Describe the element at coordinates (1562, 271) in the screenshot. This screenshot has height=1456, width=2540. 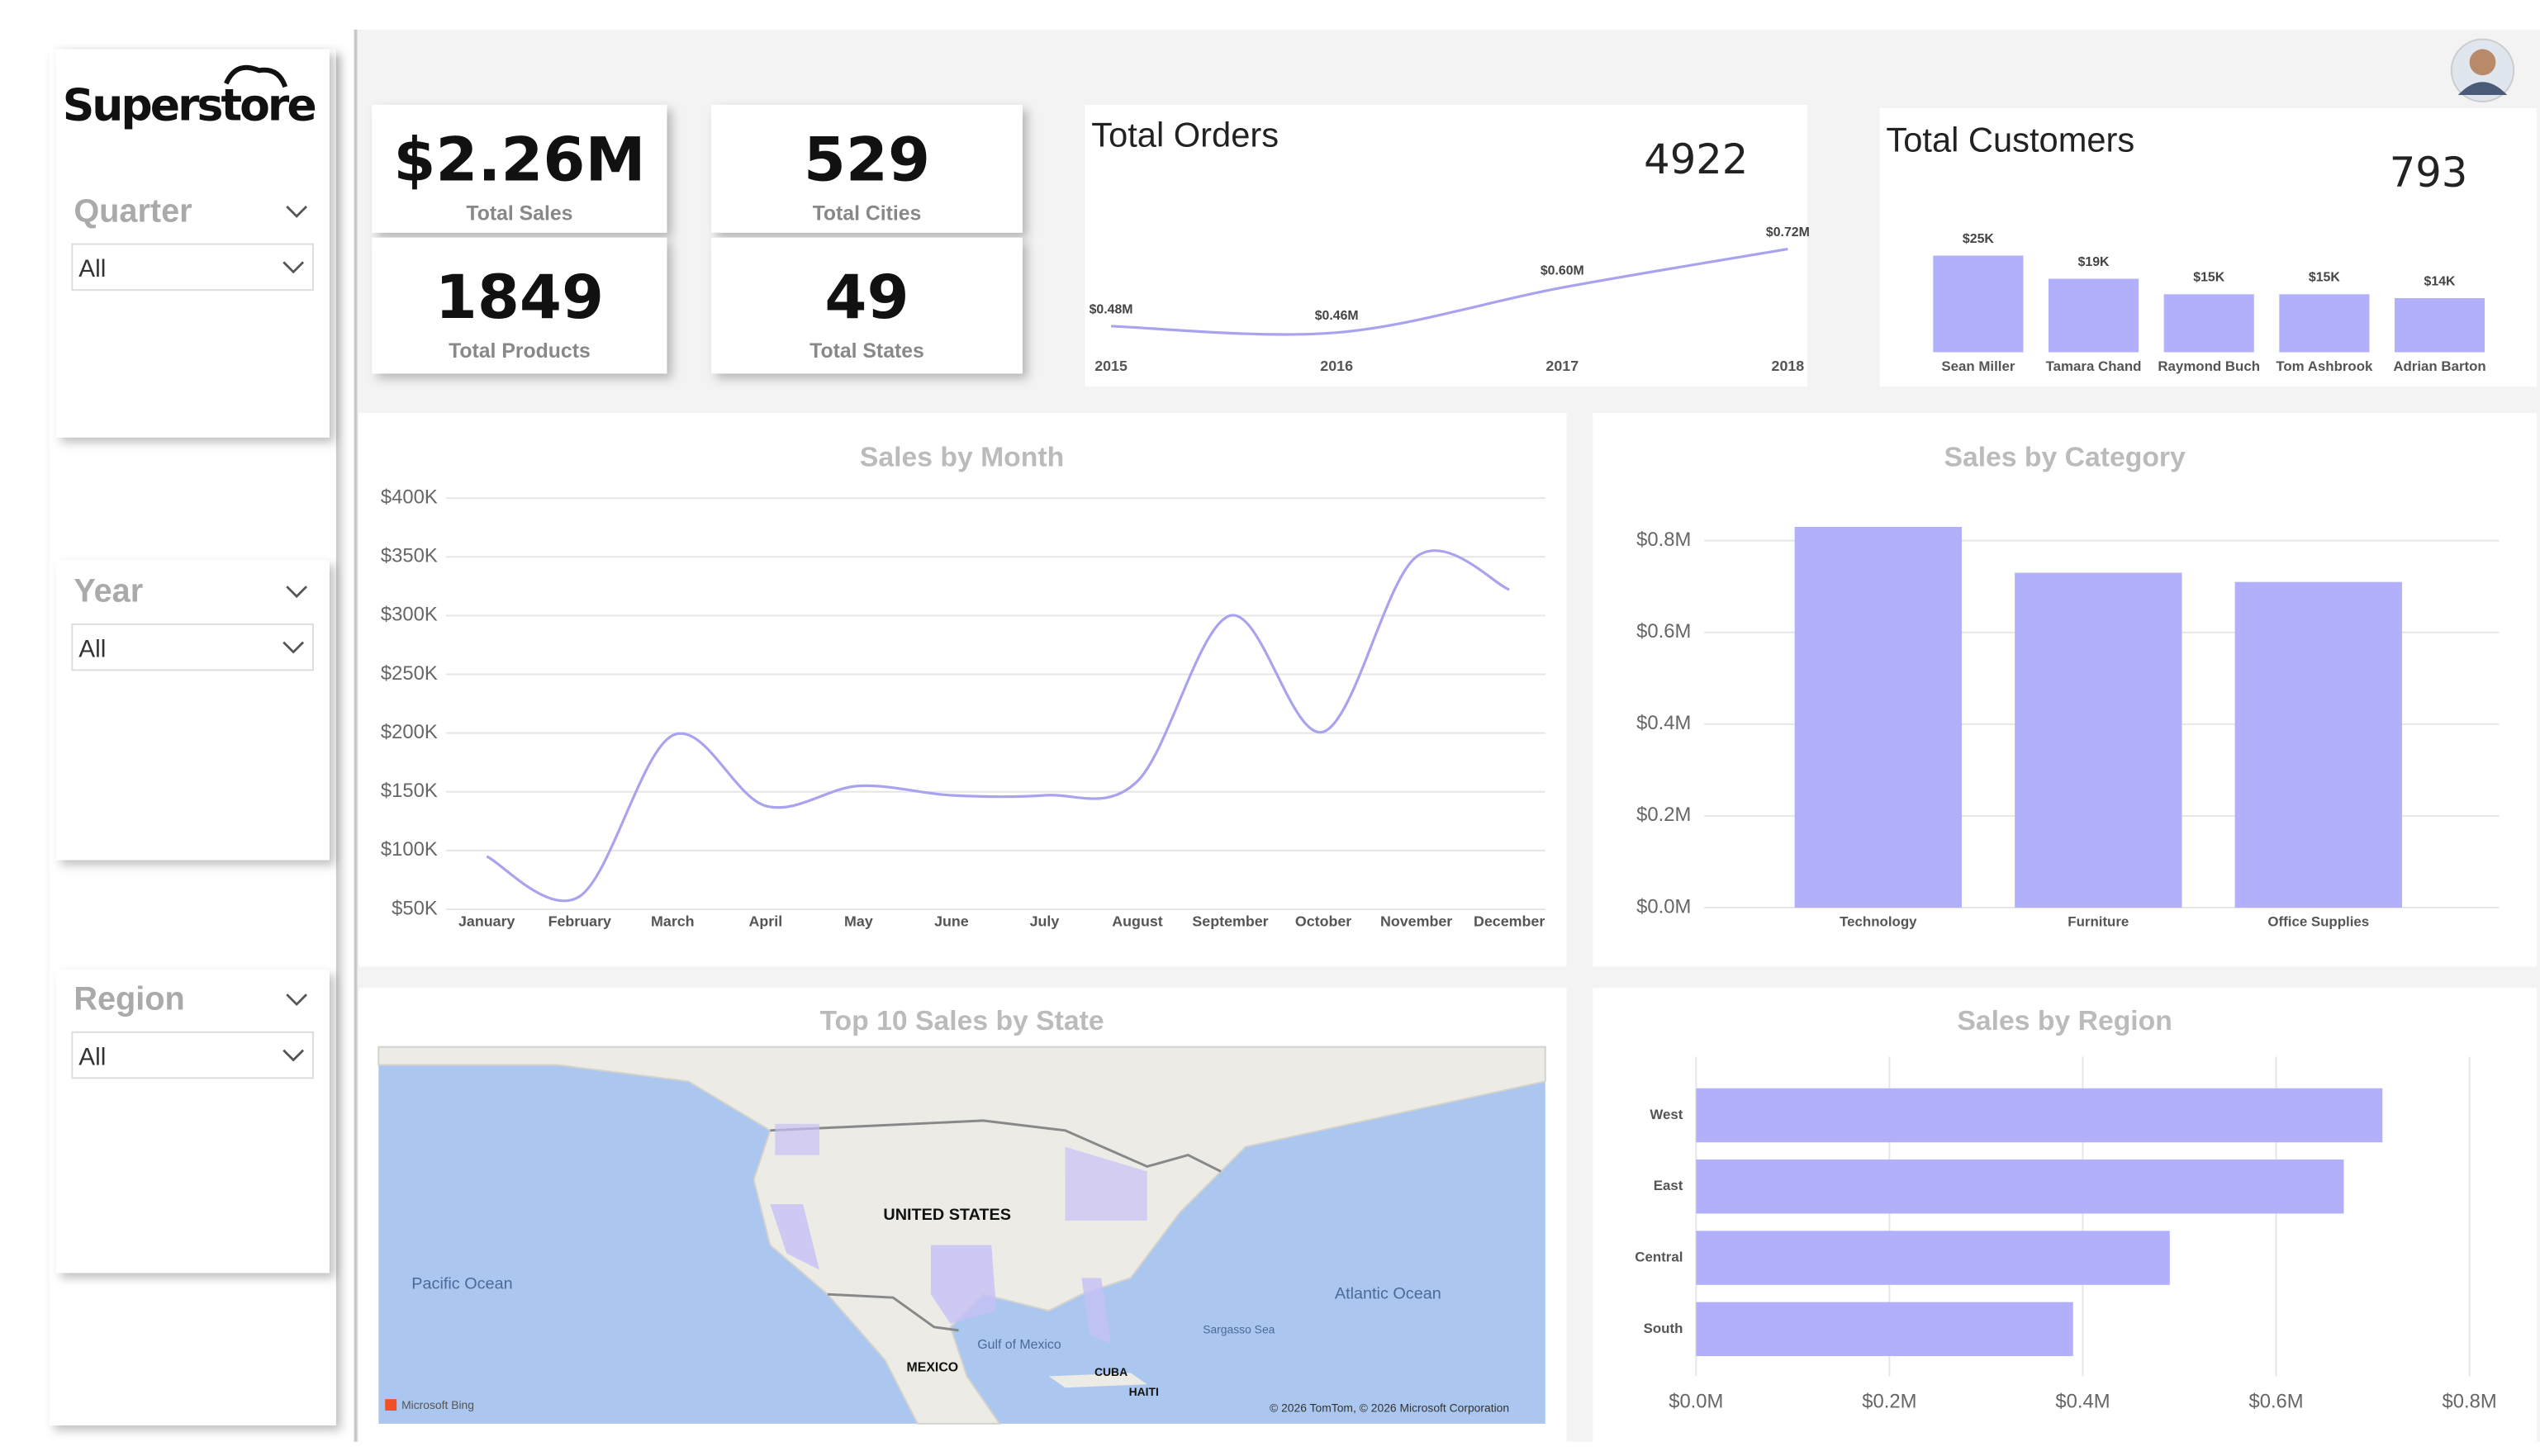
I see `data-label: $0.60M` at that location.